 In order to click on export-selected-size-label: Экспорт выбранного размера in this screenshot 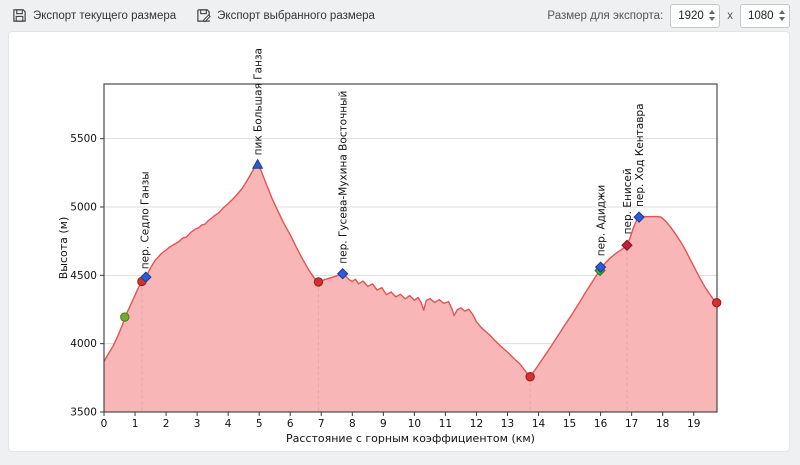, I will do `click(296, 15)`.